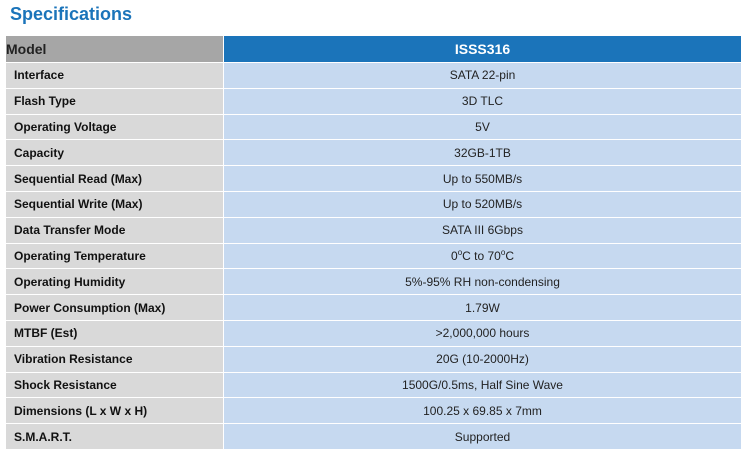 Image resolution: width=750 pixels, height=466 pixels. Describe the element at coordinates (482, 436) in the screenshot. I see `spec-value: Supported` at that location.